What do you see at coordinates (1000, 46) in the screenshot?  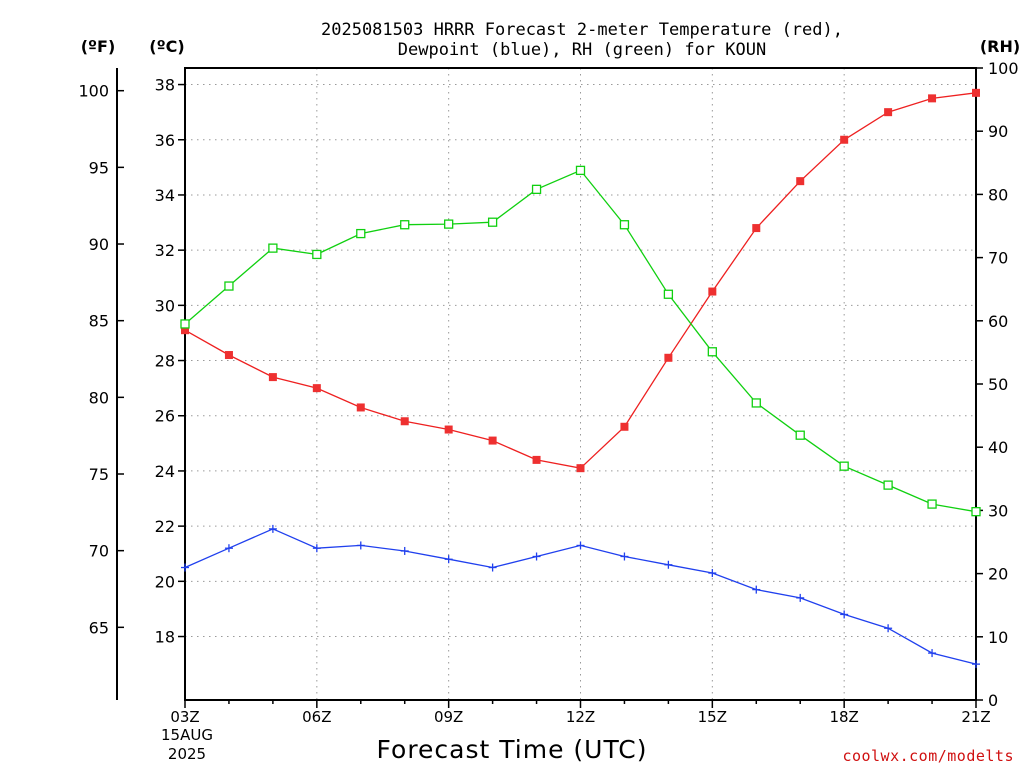 I see `rh-unit-label: (RH)` at bounding box center [1000, 46].